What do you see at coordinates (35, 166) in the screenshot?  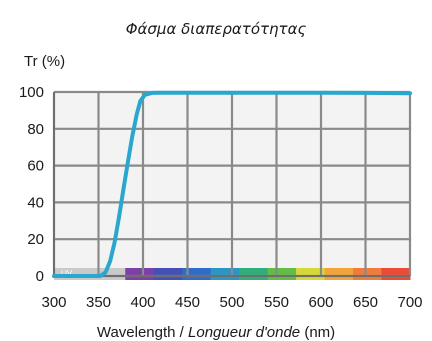 I see `y-tick-label: 60` at bounding box center [35, 166].